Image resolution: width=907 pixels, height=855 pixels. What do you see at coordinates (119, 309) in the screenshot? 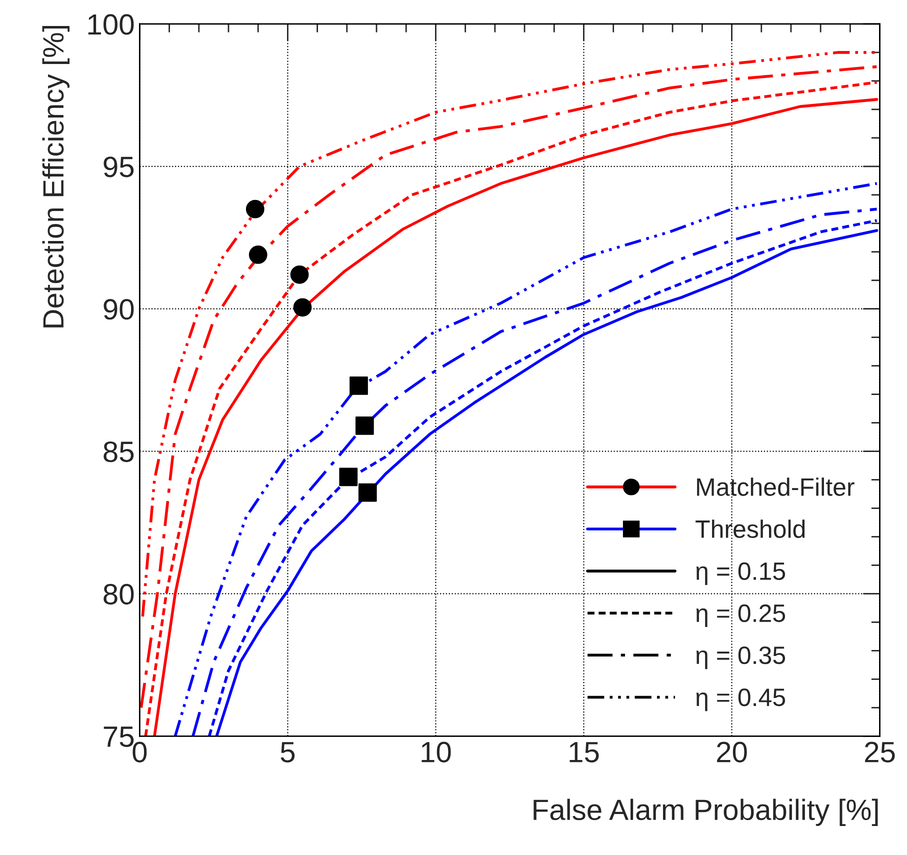
I see `y-tick-label: 90` at bounding box center [119, 309].